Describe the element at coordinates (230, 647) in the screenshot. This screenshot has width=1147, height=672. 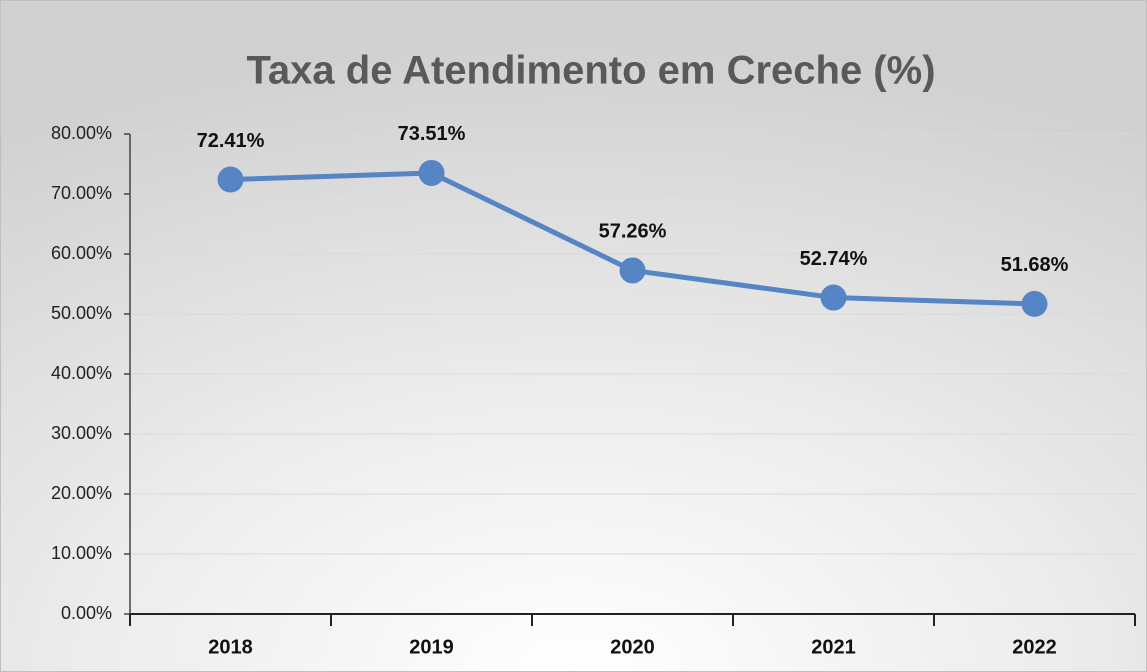
I see `x-tick-label: 2018` at that location.